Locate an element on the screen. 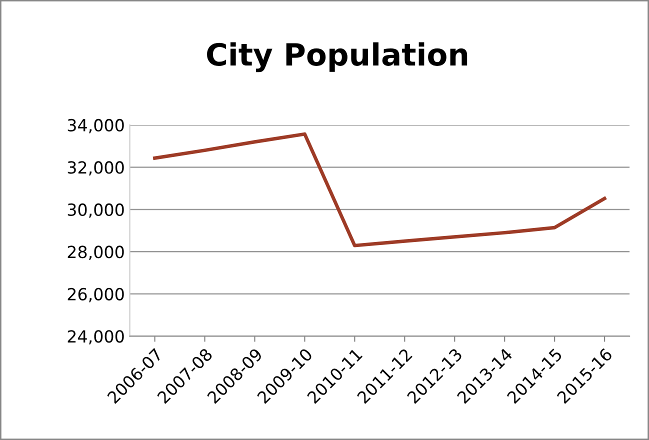  y-tick-label: 26,000 is located at coordinates (96, 295).